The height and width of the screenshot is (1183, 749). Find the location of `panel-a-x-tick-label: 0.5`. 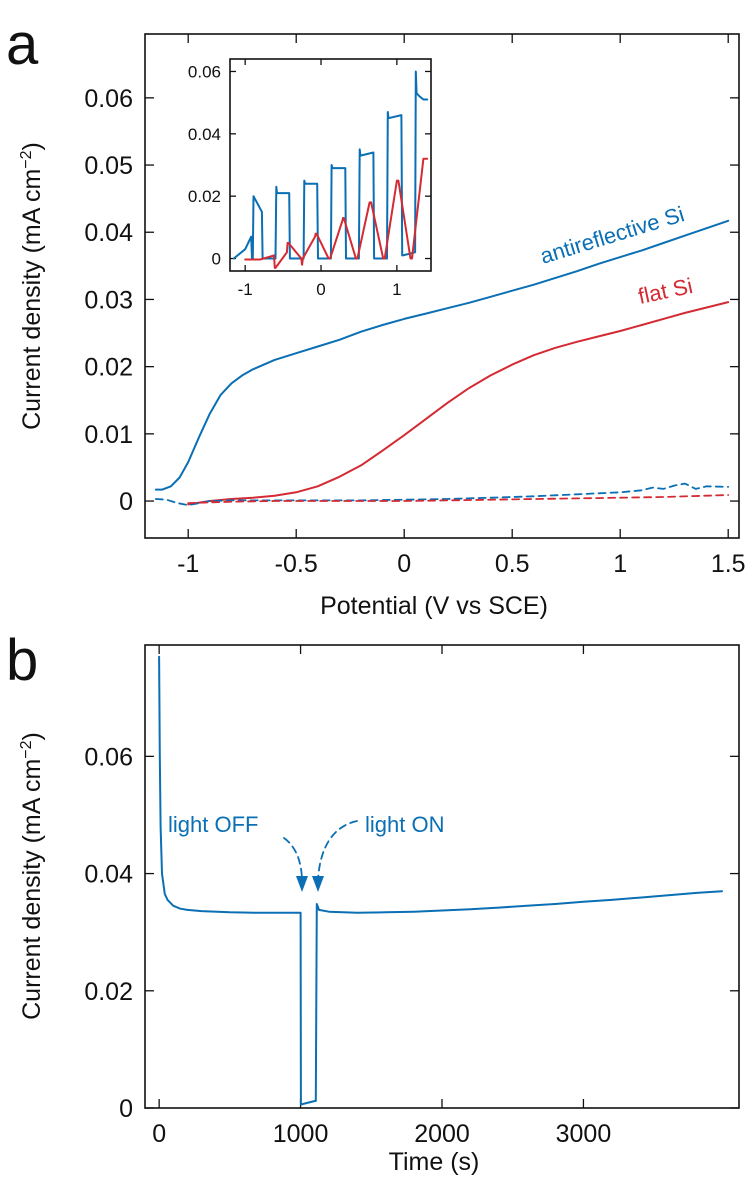

panel-a-x-tick-label: 0.5 is located at coordinates (512, 564).